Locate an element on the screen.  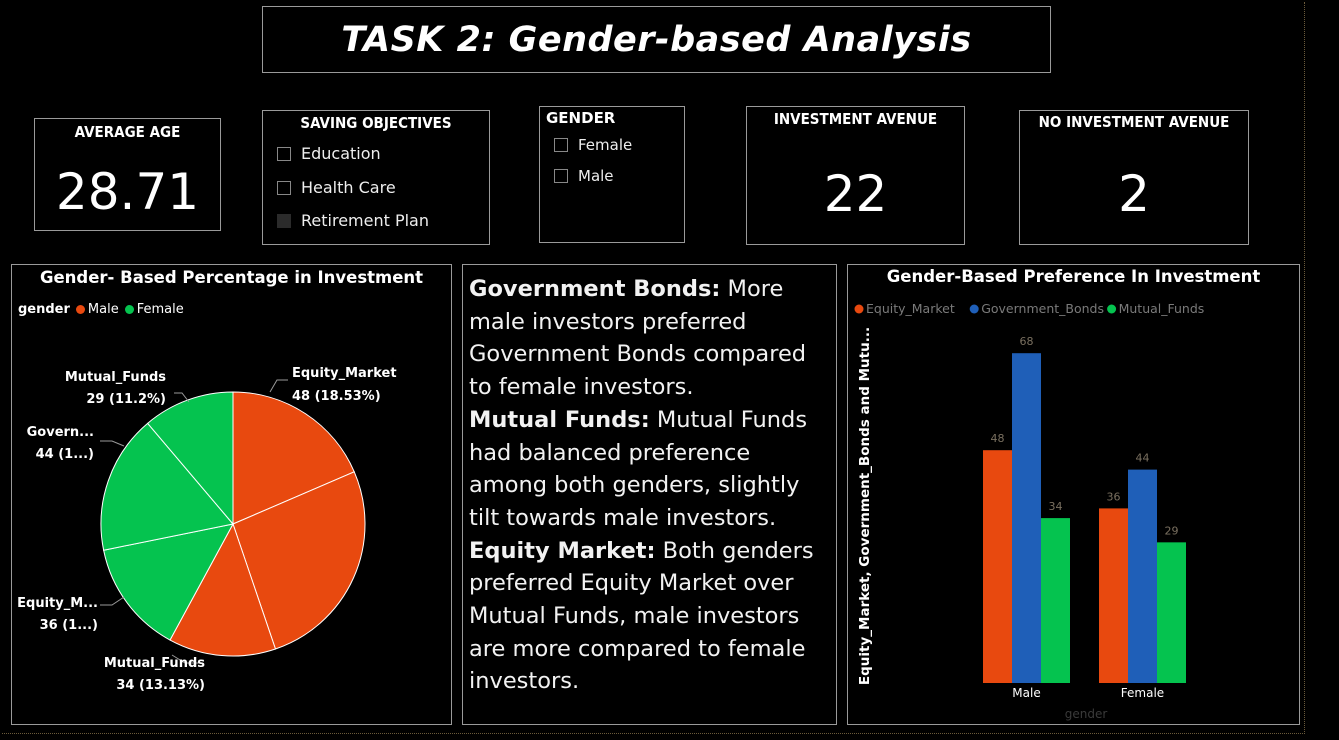
pie-slice-male-government-bonds is located at coordinates (299, 560).